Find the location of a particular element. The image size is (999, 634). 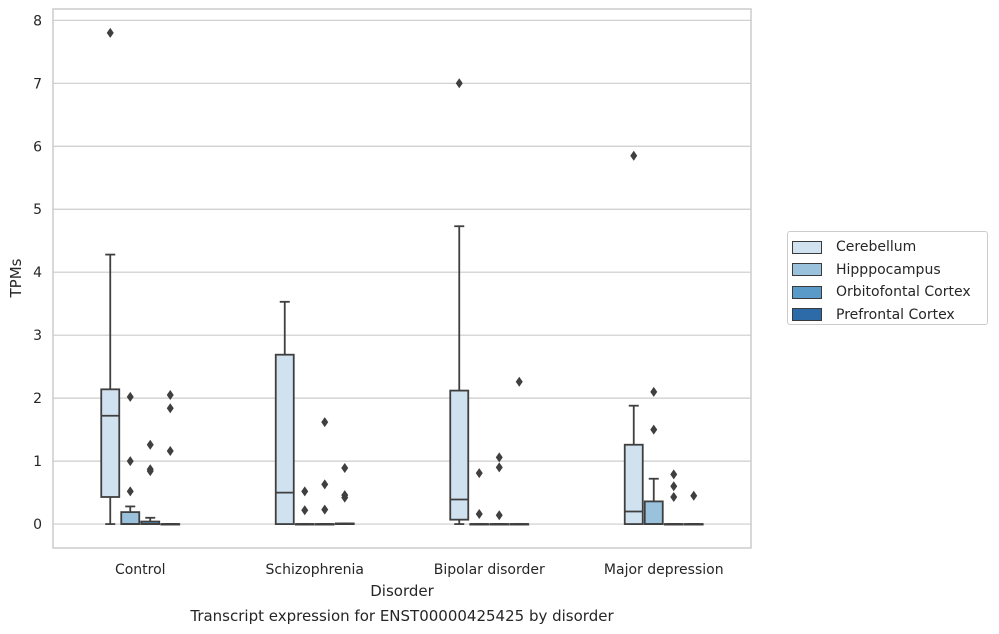

y-tick-label: 8 is located at coordinates (37, 21).